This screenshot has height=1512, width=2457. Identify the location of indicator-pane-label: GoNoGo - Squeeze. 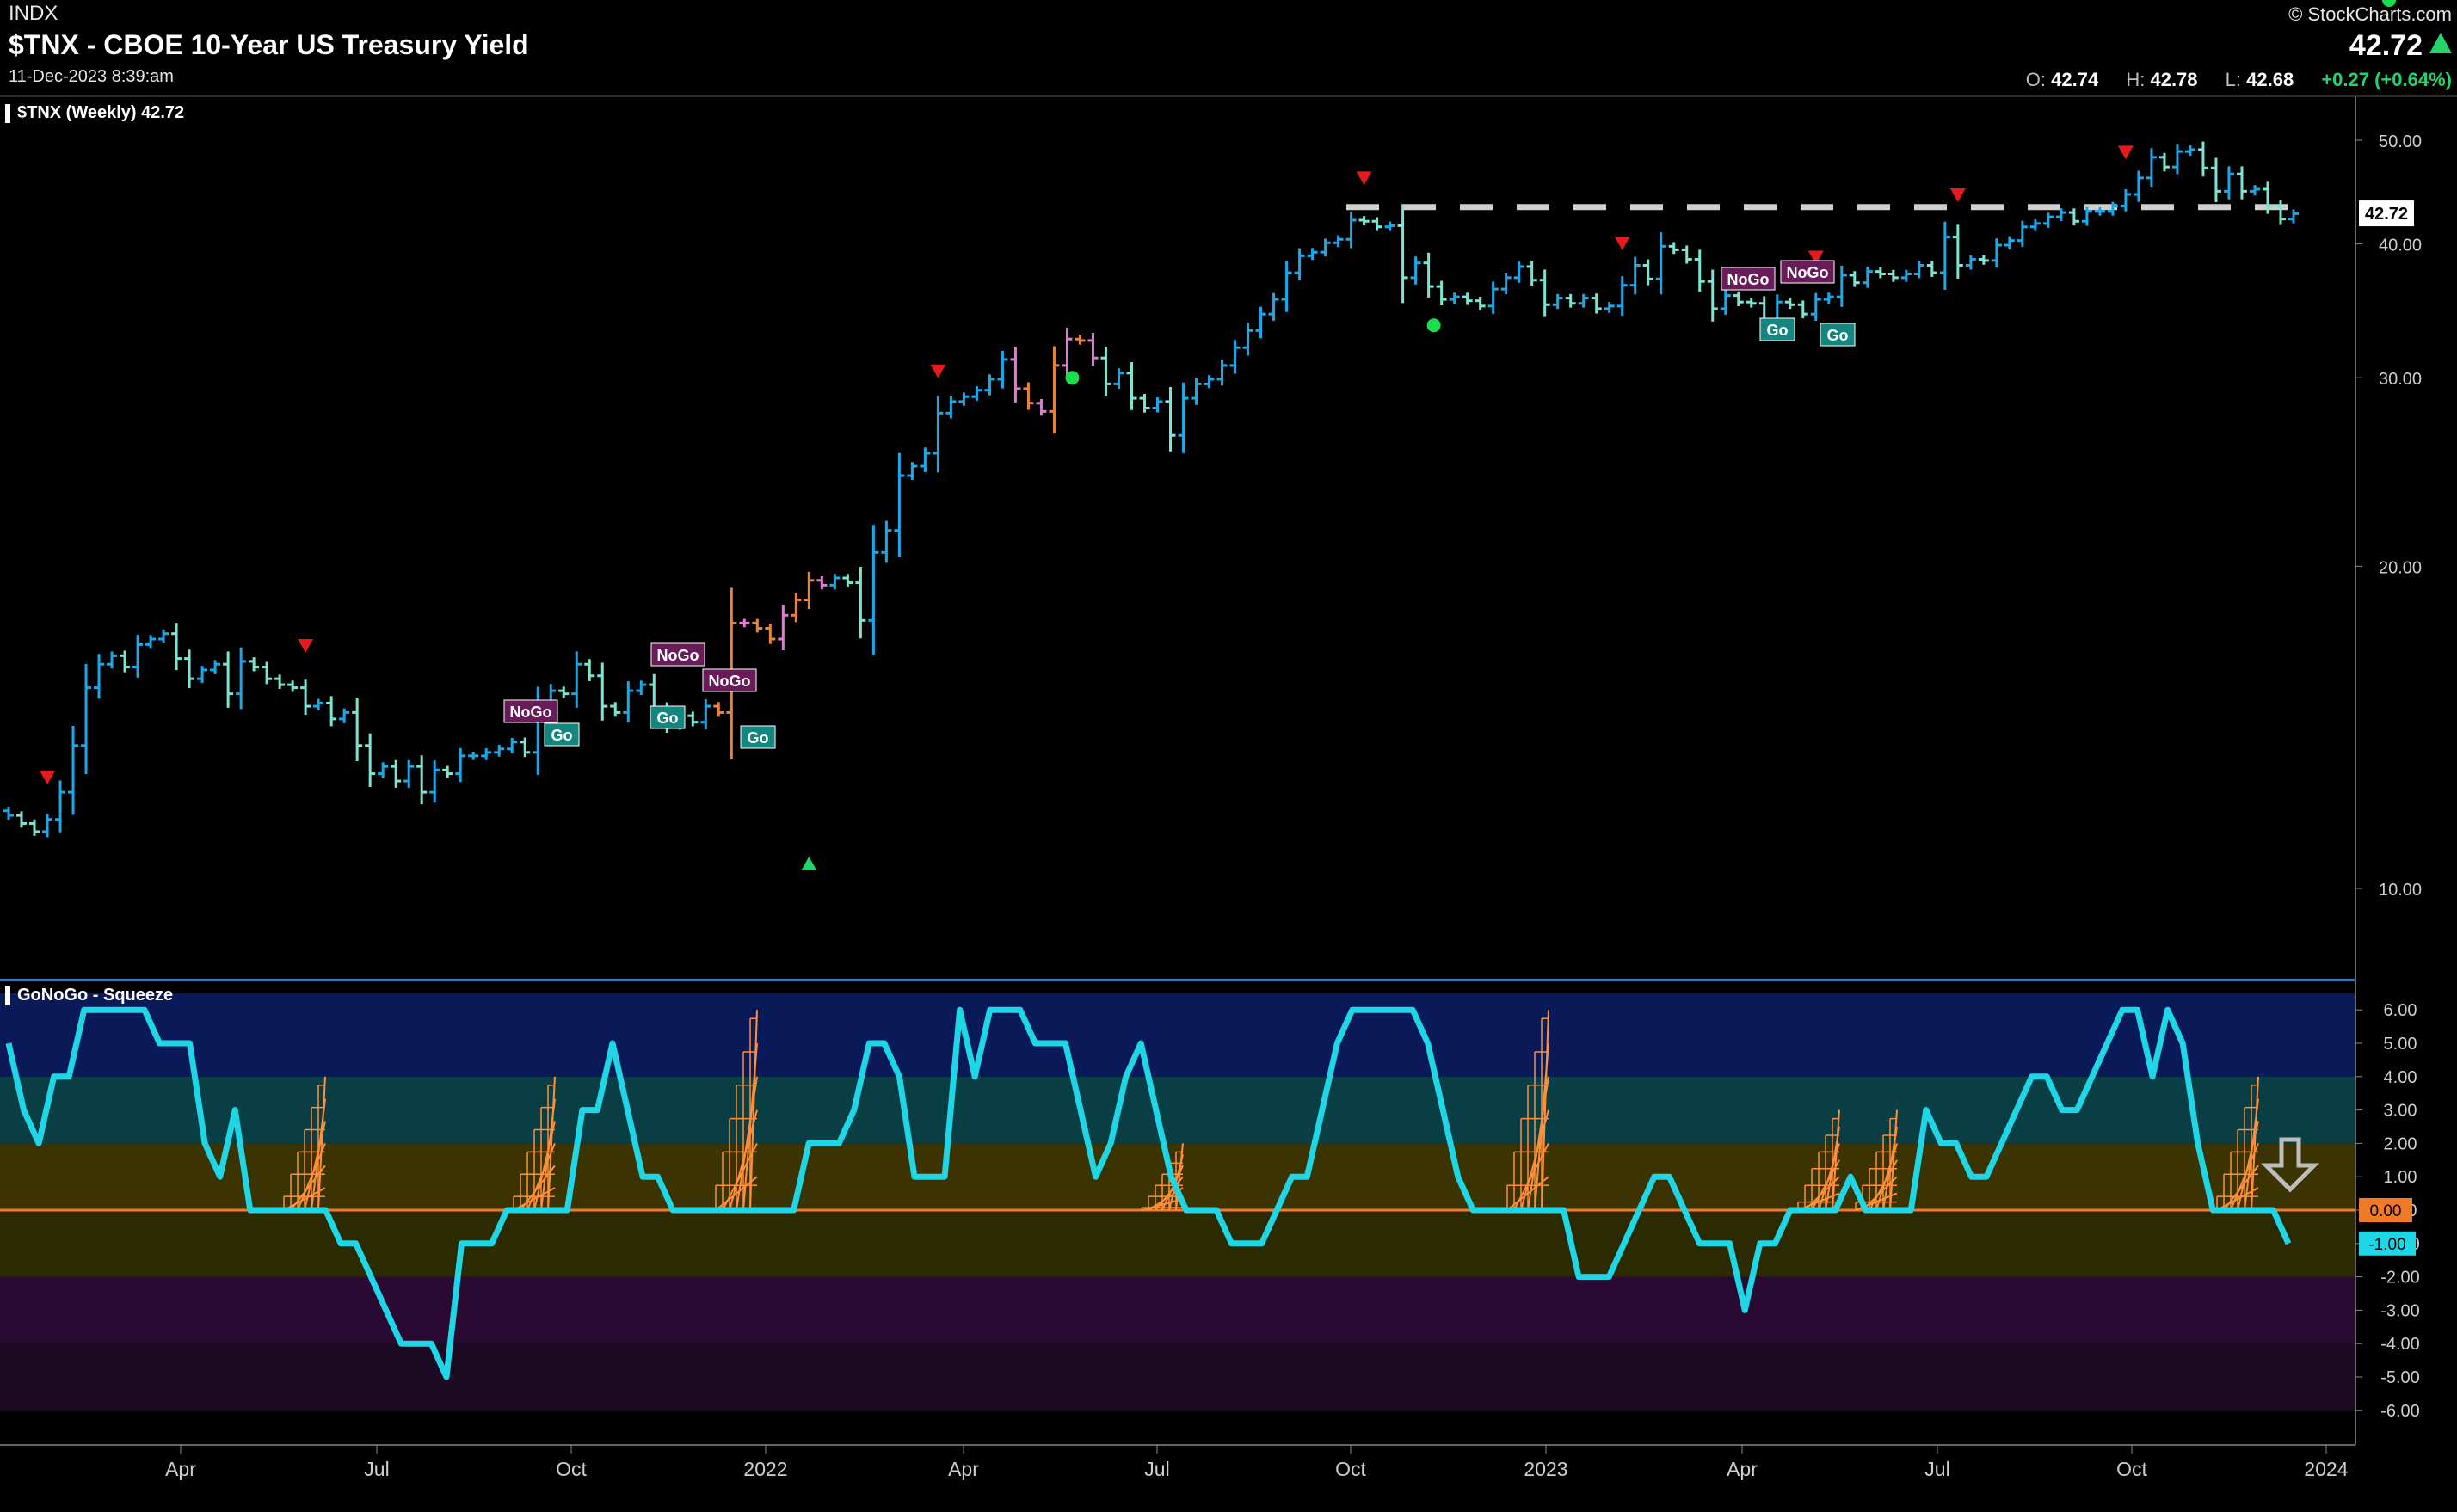
(89, 996).